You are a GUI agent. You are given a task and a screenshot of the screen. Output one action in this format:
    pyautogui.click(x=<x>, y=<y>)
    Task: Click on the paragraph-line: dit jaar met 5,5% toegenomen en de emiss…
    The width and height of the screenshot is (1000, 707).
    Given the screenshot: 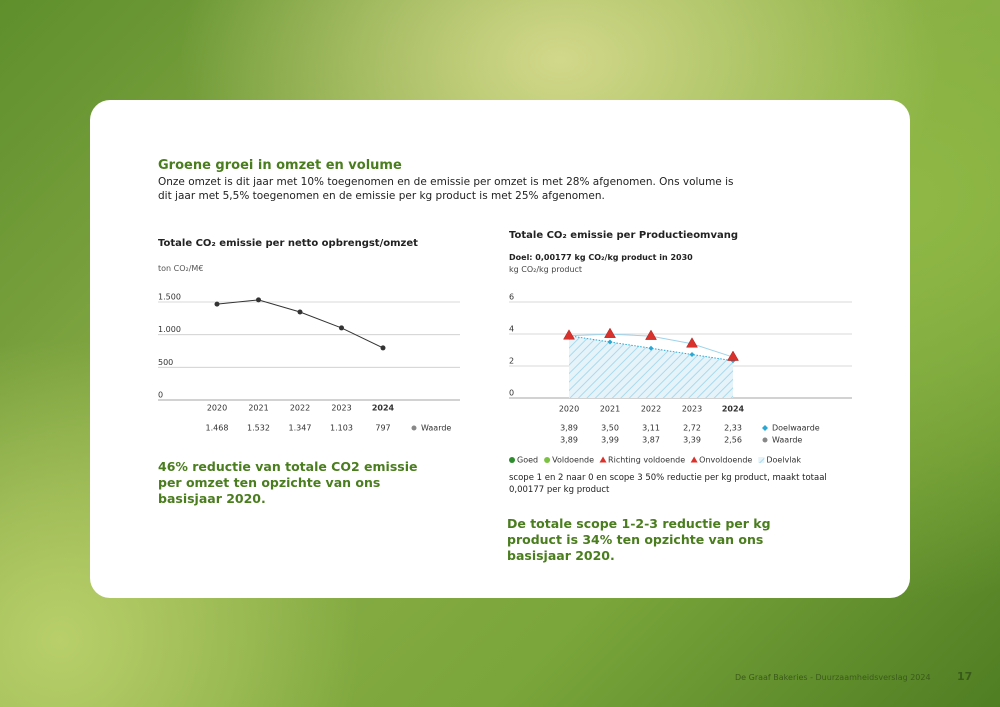 What is the action you would take?
    pyautogui.click(x=381, y=196)
    